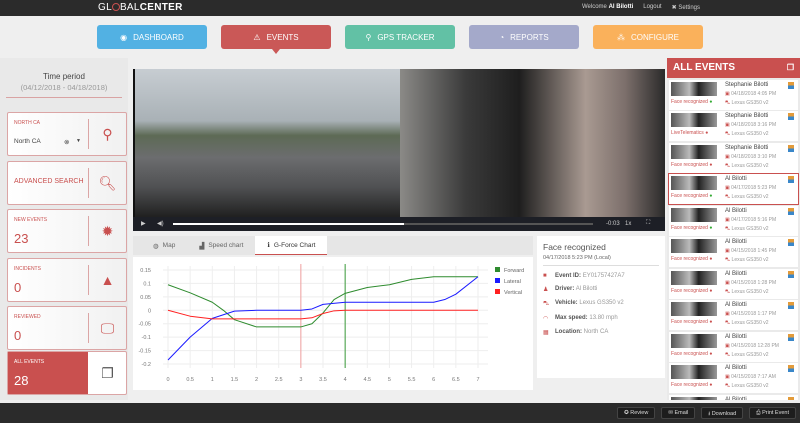  I want to click on all-events-label: ALL EVENTS, so click(29, 362).